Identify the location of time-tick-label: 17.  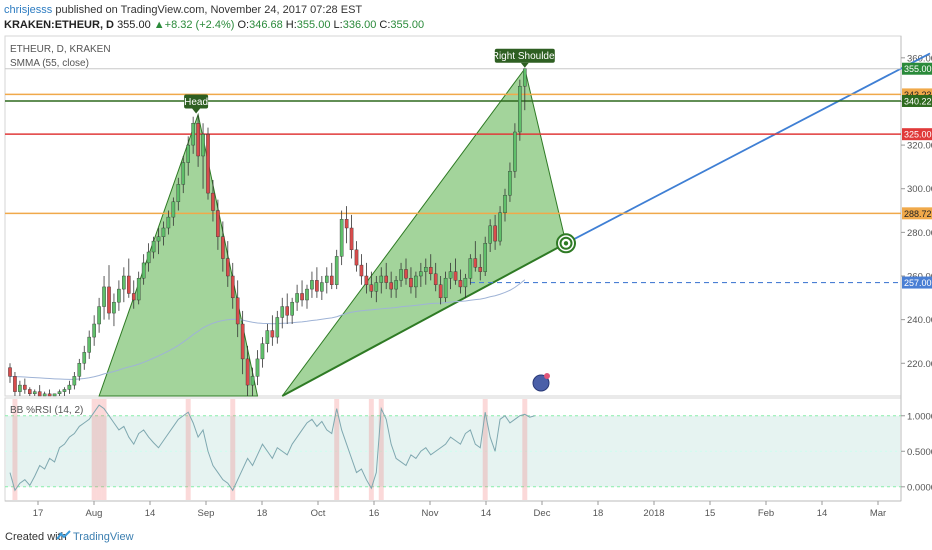
(38, 513).